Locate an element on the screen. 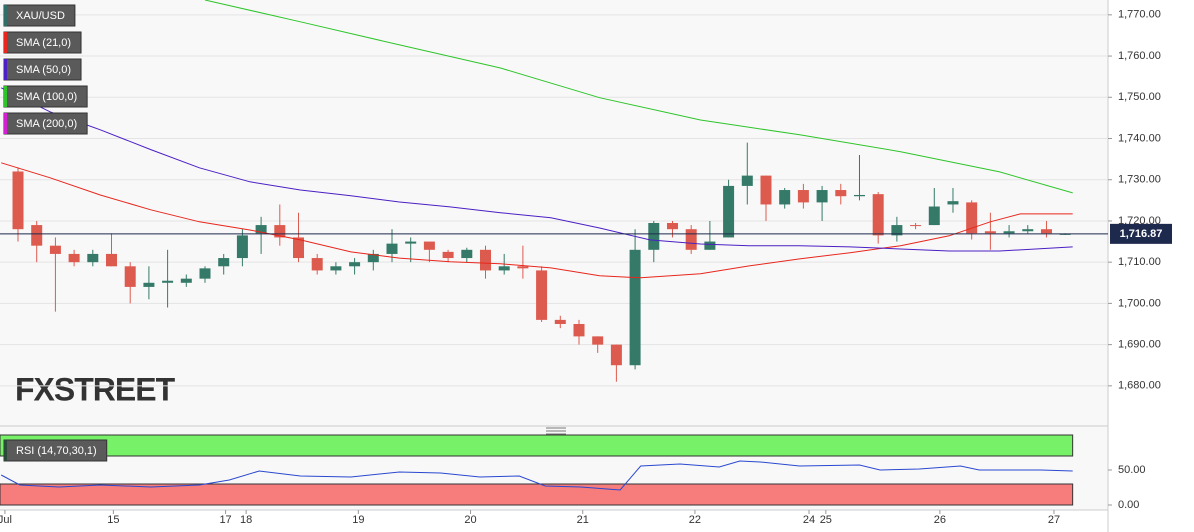 The width and height of the screenshot is (1194, 532). x-tick-label: 17 is located at coordinates (225, 520).